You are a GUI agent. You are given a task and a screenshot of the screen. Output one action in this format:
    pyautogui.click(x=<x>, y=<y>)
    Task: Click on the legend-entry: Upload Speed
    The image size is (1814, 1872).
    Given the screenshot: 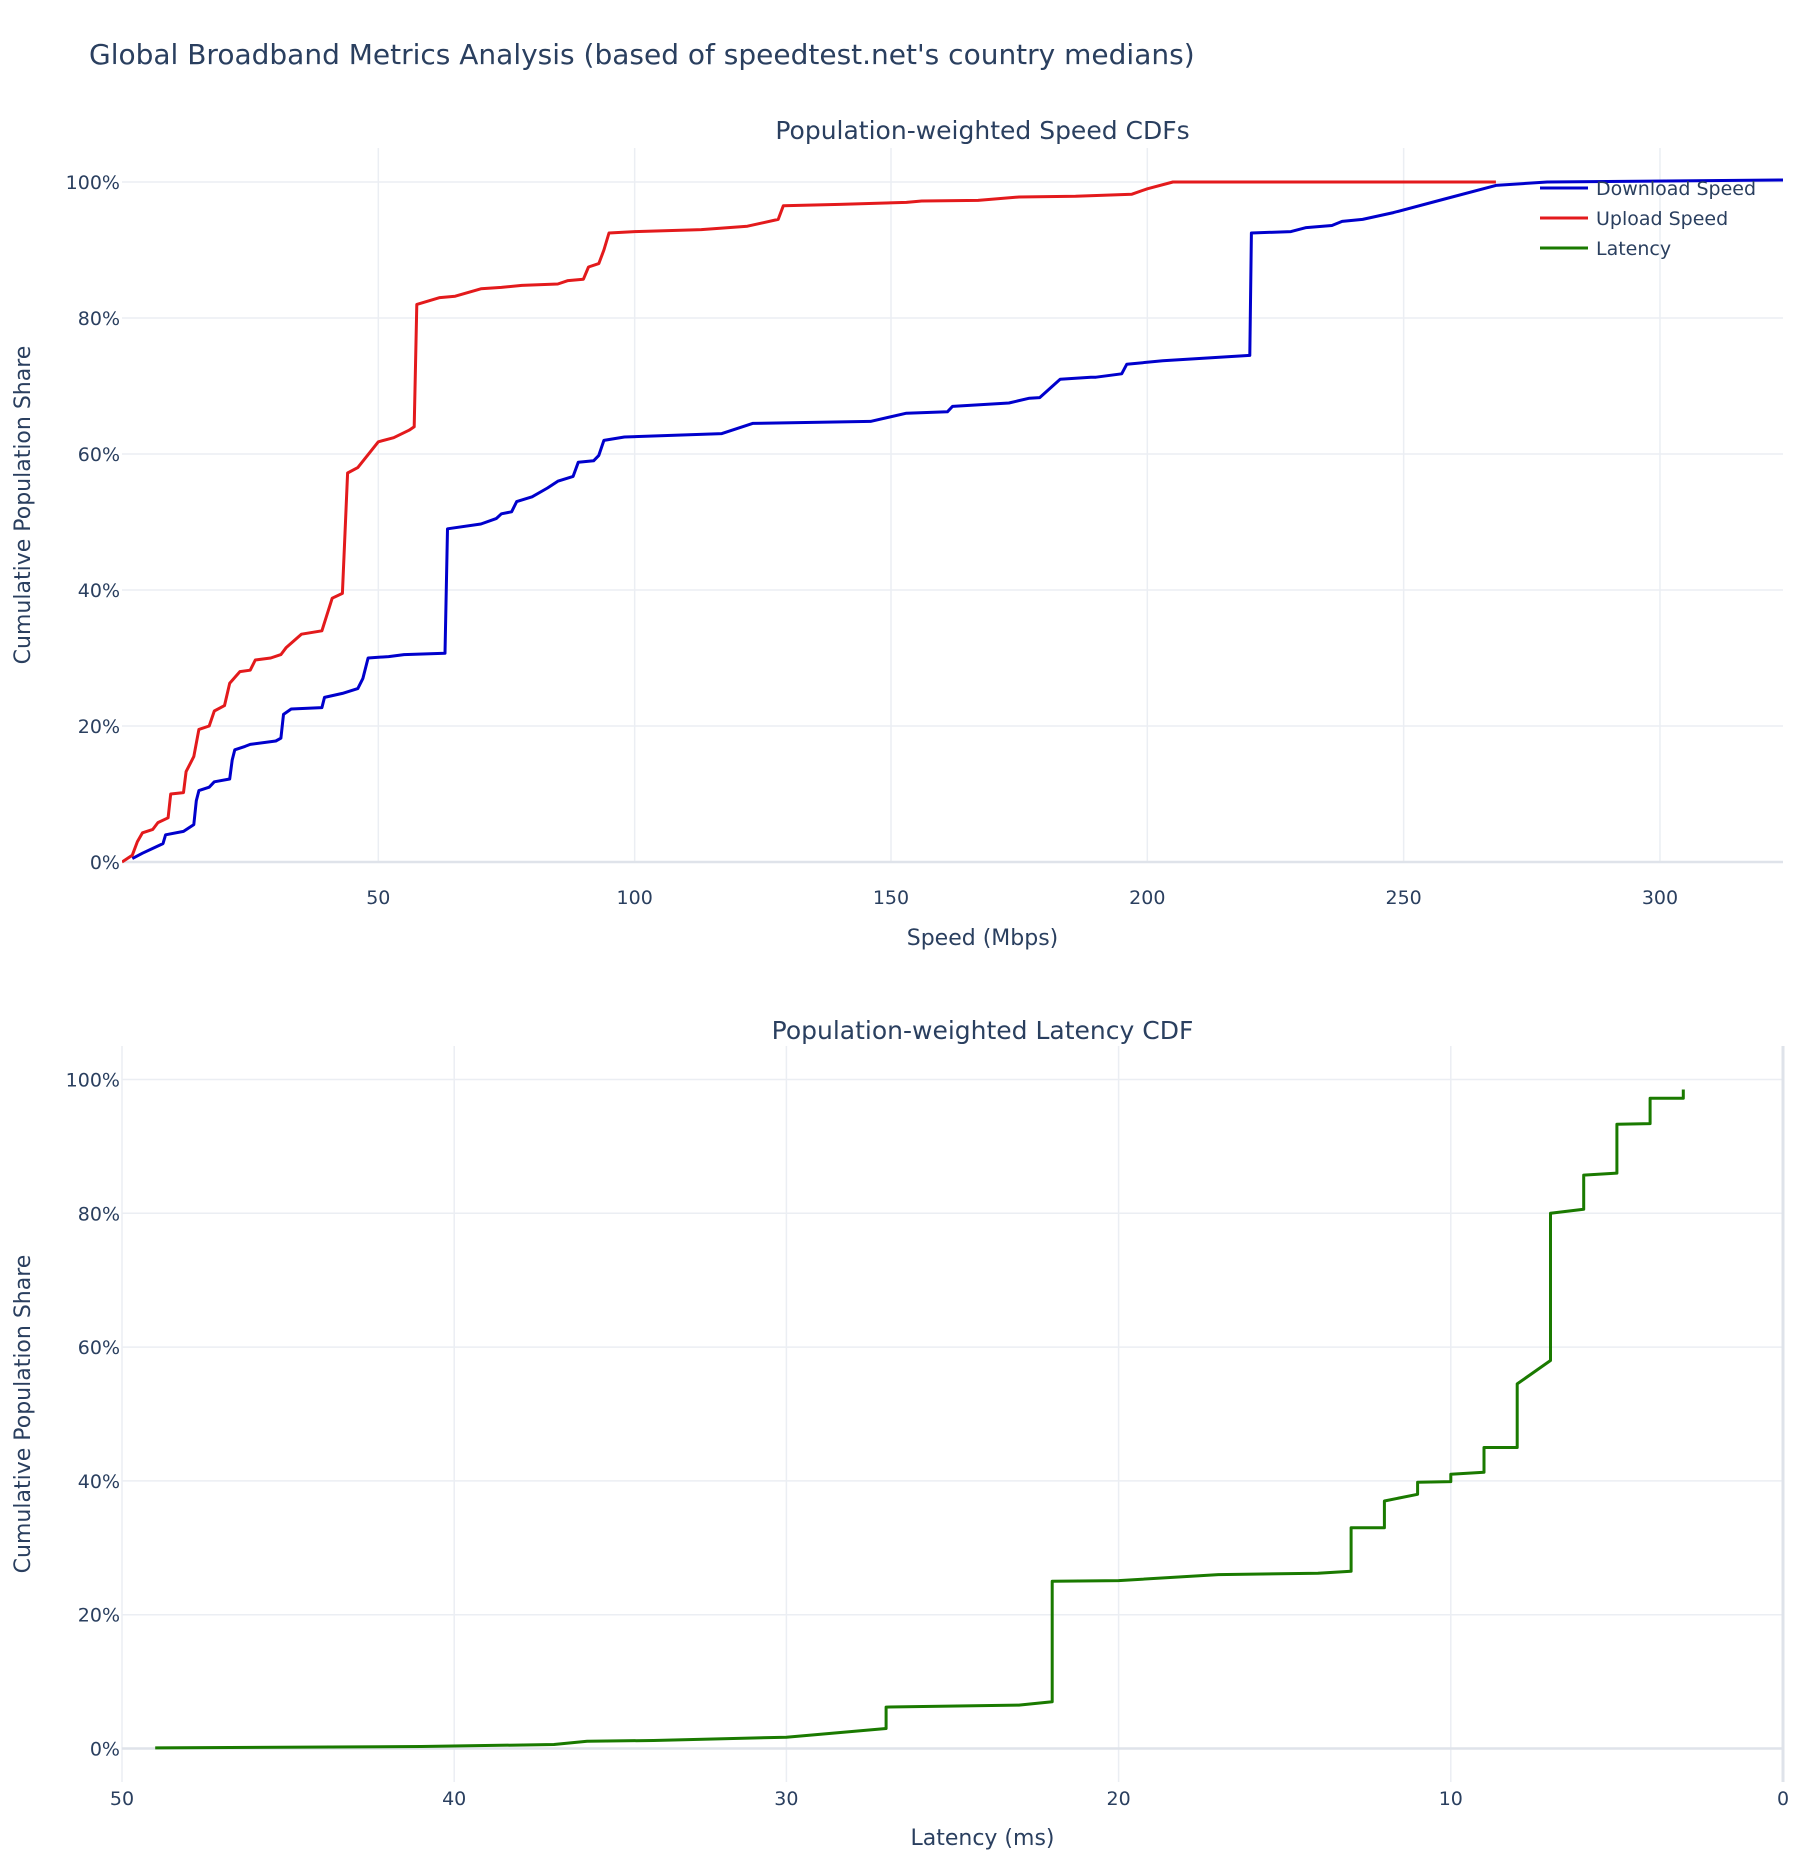 What is the action you would take?
    pyautogui.click(x=1662, y=219)
    